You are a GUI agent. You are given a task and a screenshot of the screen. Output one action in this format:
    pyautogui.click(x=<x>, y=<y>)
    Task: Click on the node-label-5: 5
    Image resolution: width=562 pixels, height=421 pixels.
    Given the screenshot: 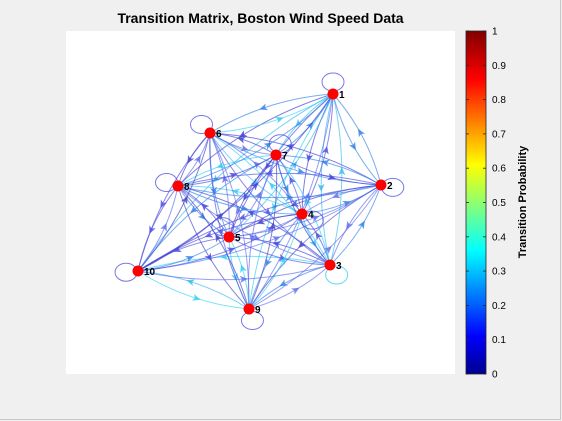 What is the action you would take?
    pyautogui.click(x=238, y=238)
    